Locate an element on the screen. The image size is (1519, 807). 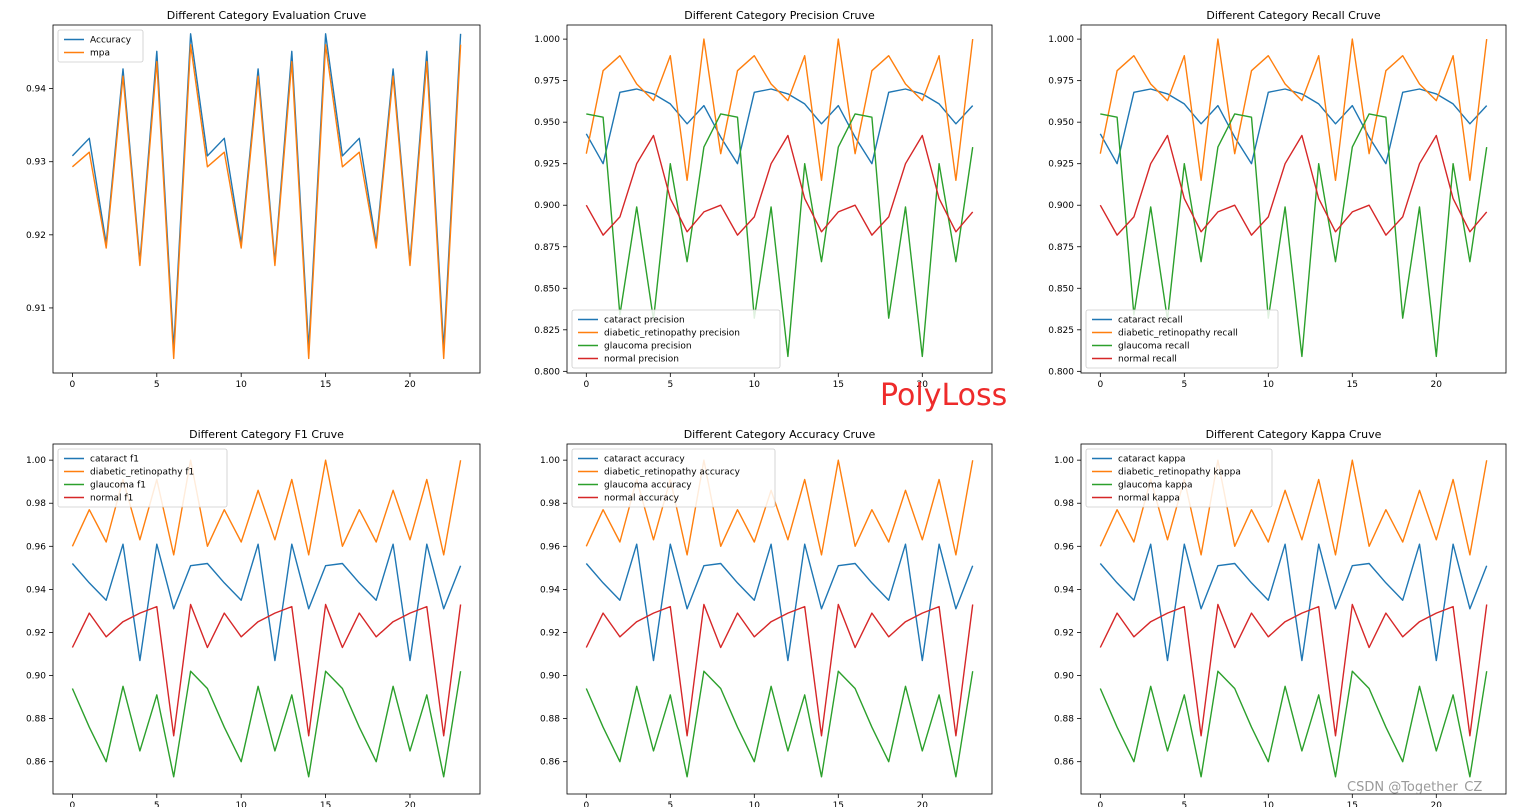
series-line-normal-recall is located at coordinates (1293, 185).